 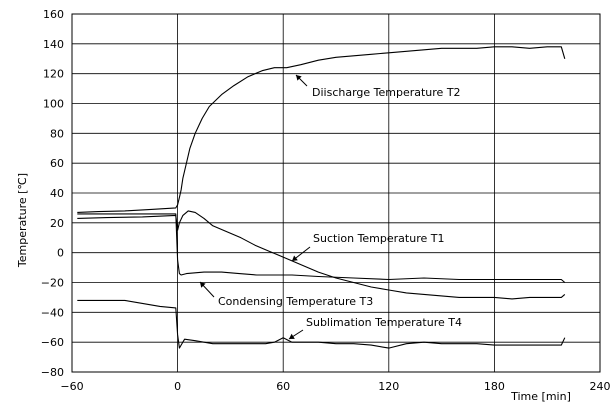 What do you see at coordinates (60, 253) in the screenshot?
I see `y-tick-label: 0` at bounding box center [60, 253].